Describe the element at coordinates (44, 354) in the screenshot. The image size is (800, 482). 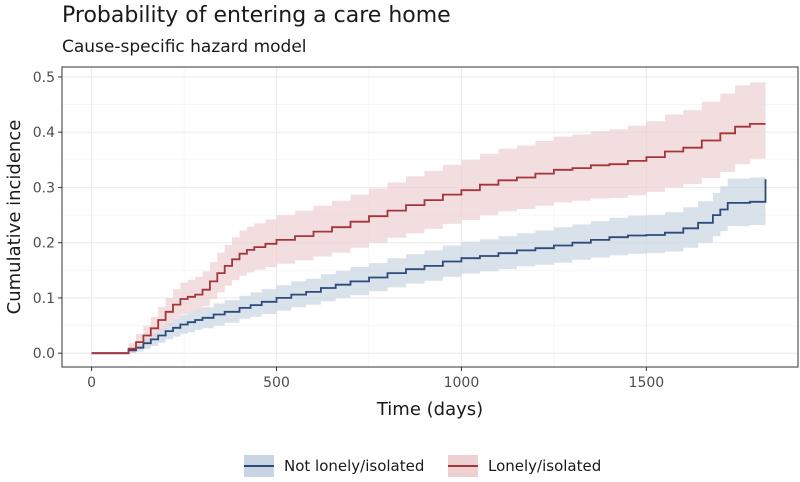
I see `y-tick-label: 0.0` at that location.